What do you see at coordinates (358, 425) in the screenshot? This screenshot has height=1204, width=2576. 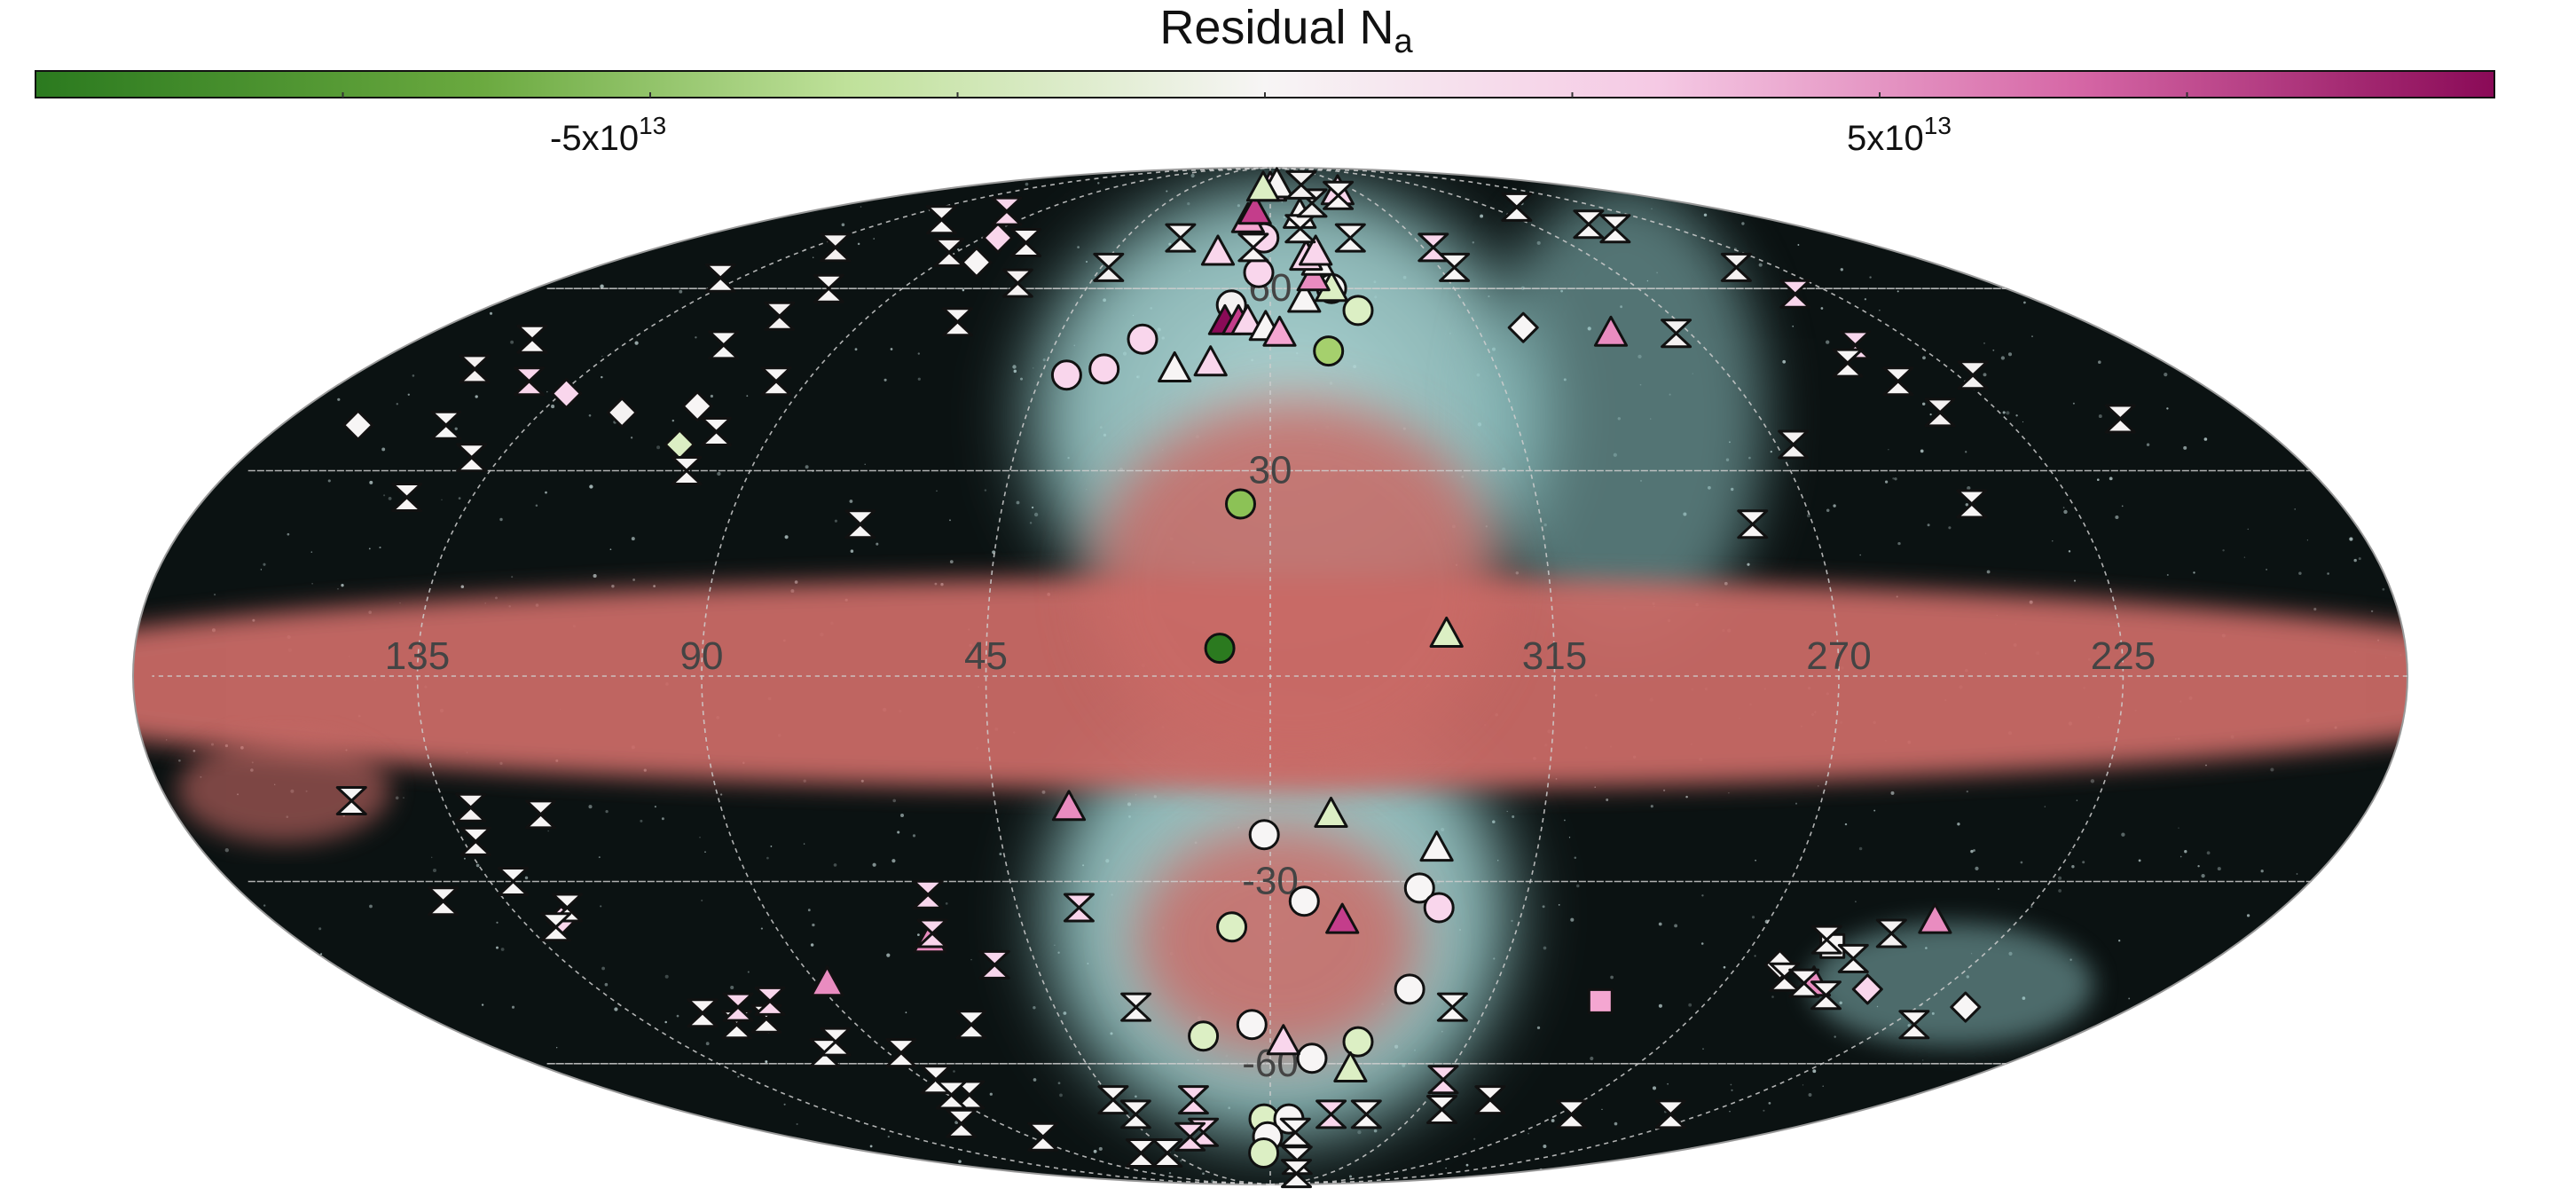 I see `diamond-marker` at bounding box center [358, 425].